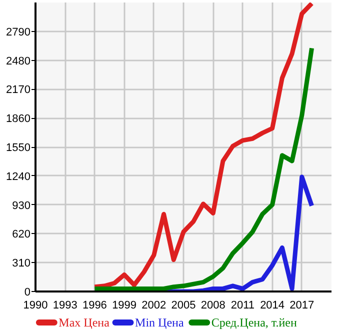 The image size is (345, 335). What do you see at coordinates (18, 61) in the screenshot?
I see `y-tick-label: 2480` at bounding box center [18, 61].